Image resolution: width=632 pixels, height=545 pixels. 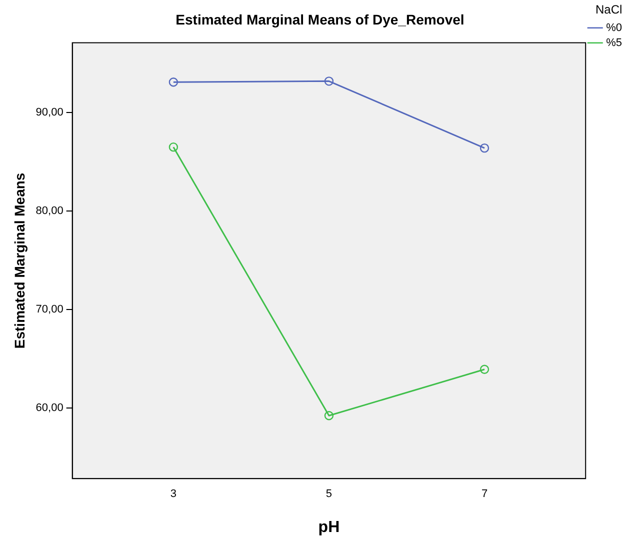 What do you see at coordinates (19, 260) in the screenshot?
I see `y-axis-title: Estimated Marginal Means` at bounding box center [19, 260].